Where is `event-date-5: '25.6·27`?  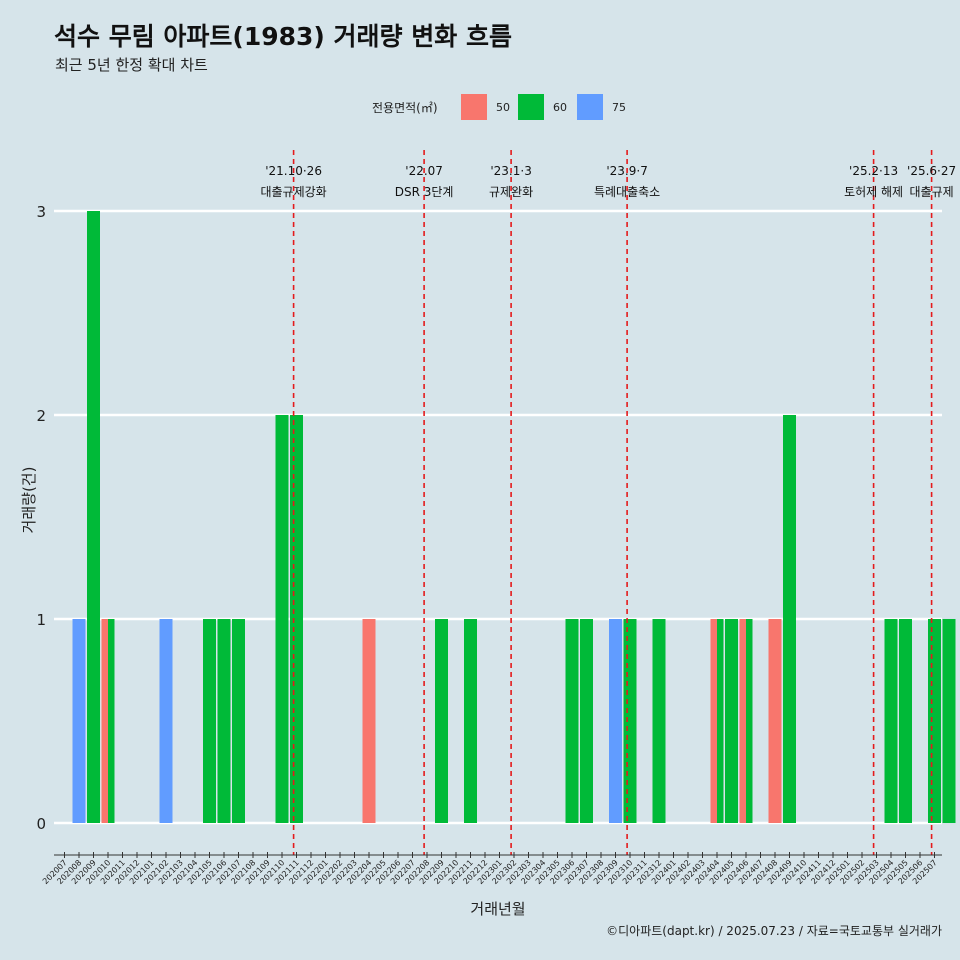
event-date-5: '25.6·27 is located at coordinates (931, 171).